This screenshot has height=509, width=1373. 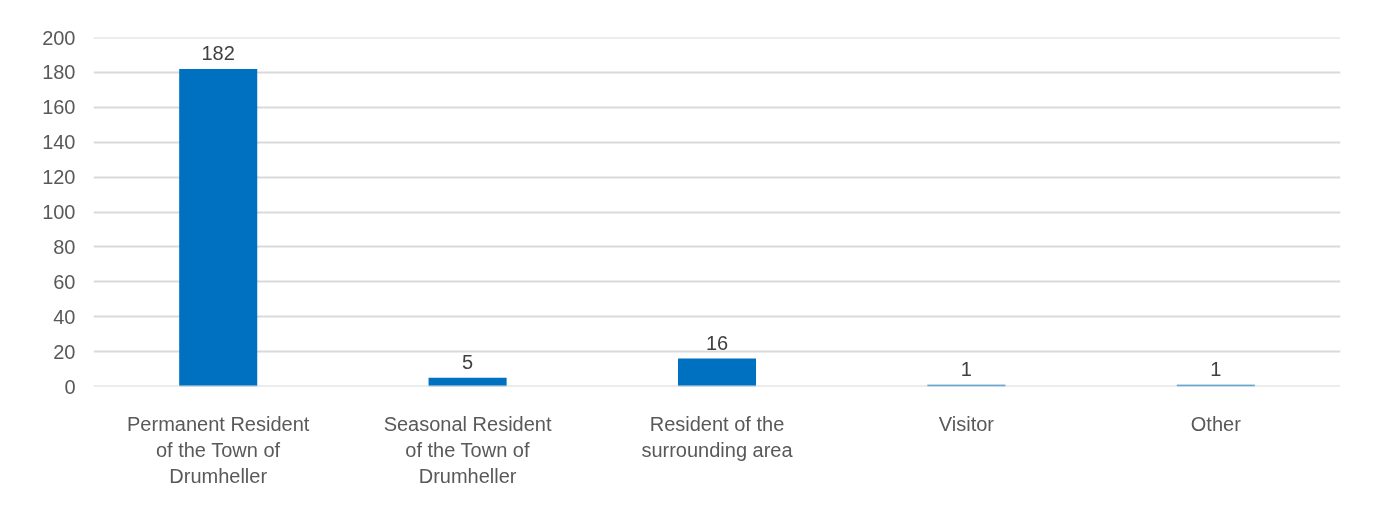 What do you see at coordinates (59, 142) in the screenshot?
I see `y-tick-label: 140` at bounding box center [59, 142].